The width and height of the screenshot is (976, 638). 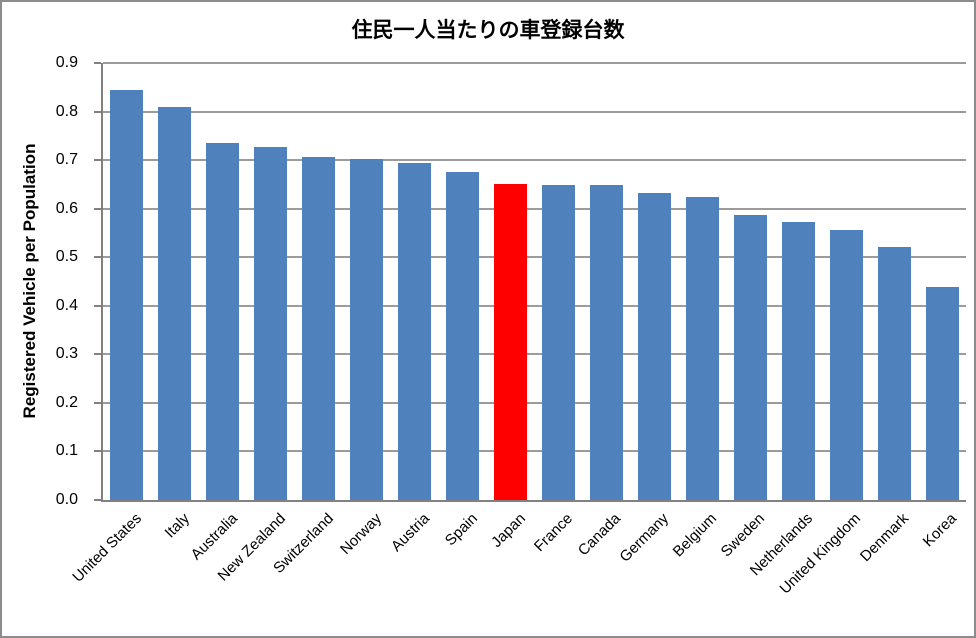 I want to click on y-tick-label-0.3: 0.3, so click(x=66, y=354).